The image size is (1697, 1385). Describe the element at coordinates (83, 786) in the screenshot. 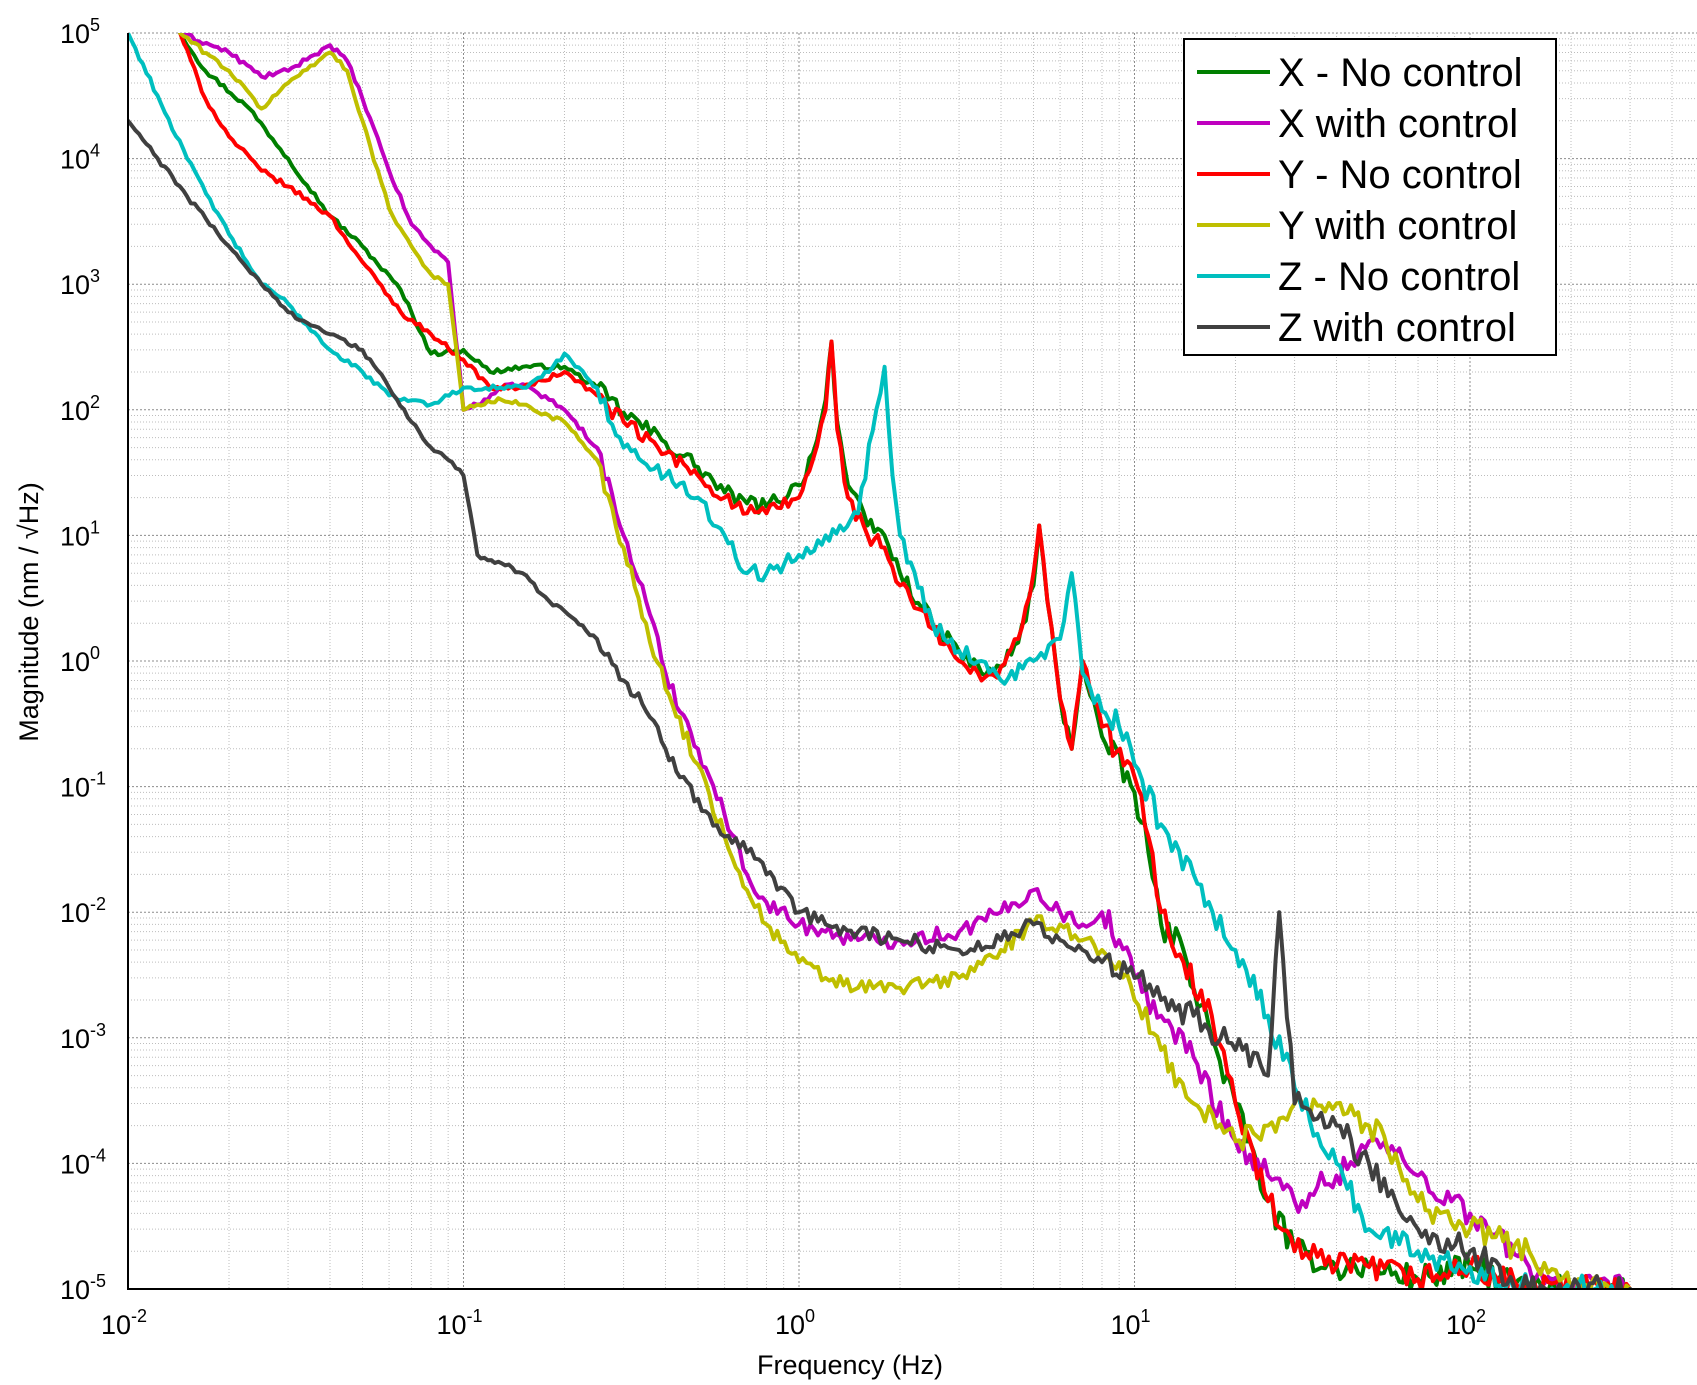

I see `y-tick-label: 10⁻¹` at that location.